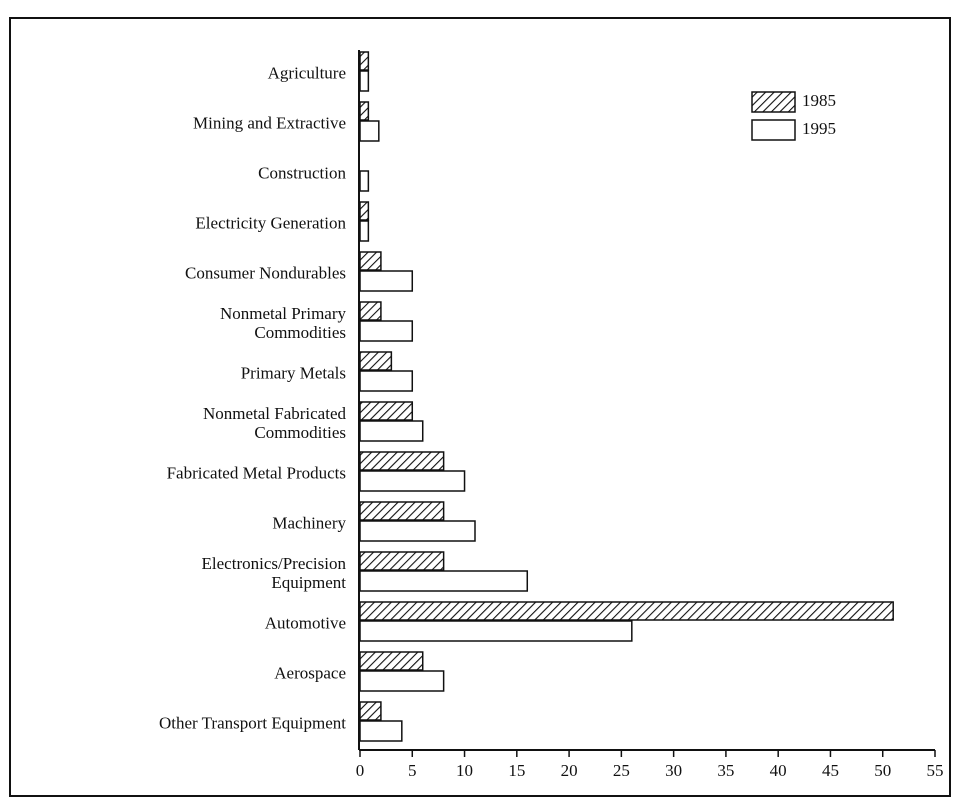 This screenshot has height=810, width=959. Describe the element at coordinates (302, 173) in the screenshot. I see `category-label: Construction` at that location.